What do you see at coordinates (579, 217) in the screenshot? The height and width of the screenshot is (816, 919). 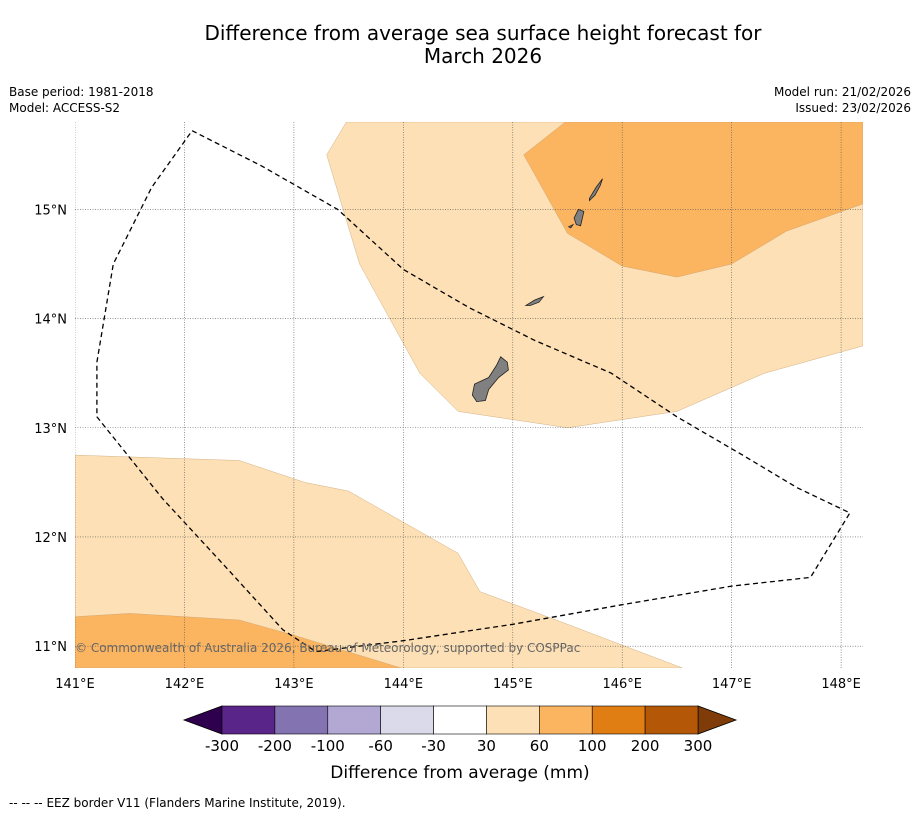 I see `island-tinian` at bounding box center [579, 217].